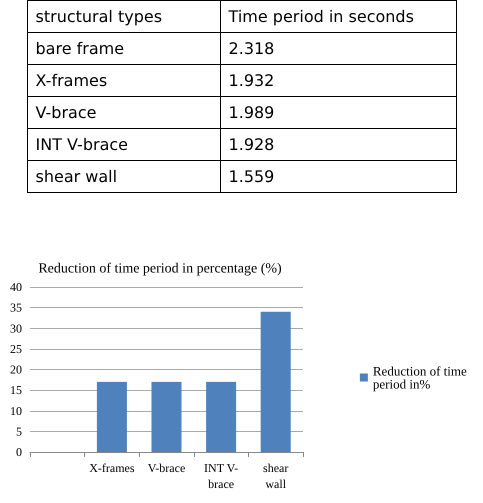  Describe the element at coordinates (16, 369) in the screenshot. I see `y-tick-label: 20` at that location.